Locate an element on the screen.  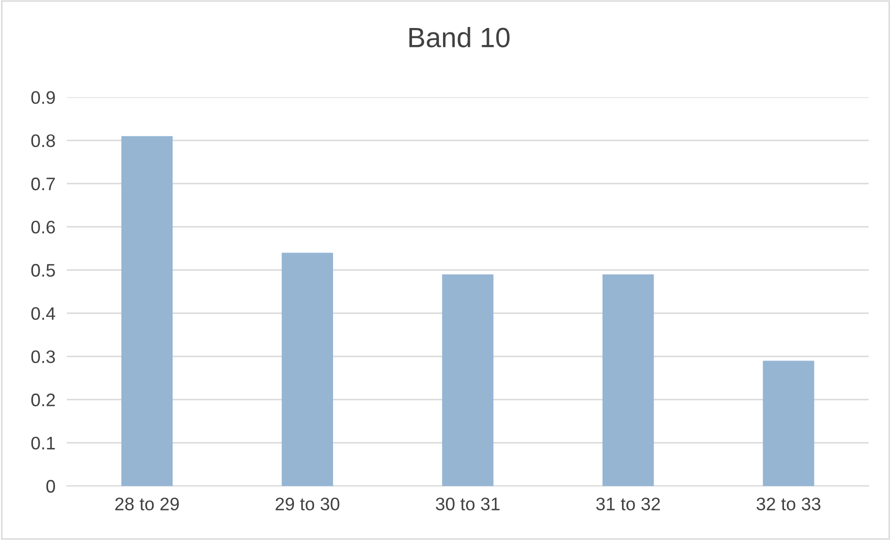
x-tick-label: 31 to 32 is located at coordinates (628, 504).